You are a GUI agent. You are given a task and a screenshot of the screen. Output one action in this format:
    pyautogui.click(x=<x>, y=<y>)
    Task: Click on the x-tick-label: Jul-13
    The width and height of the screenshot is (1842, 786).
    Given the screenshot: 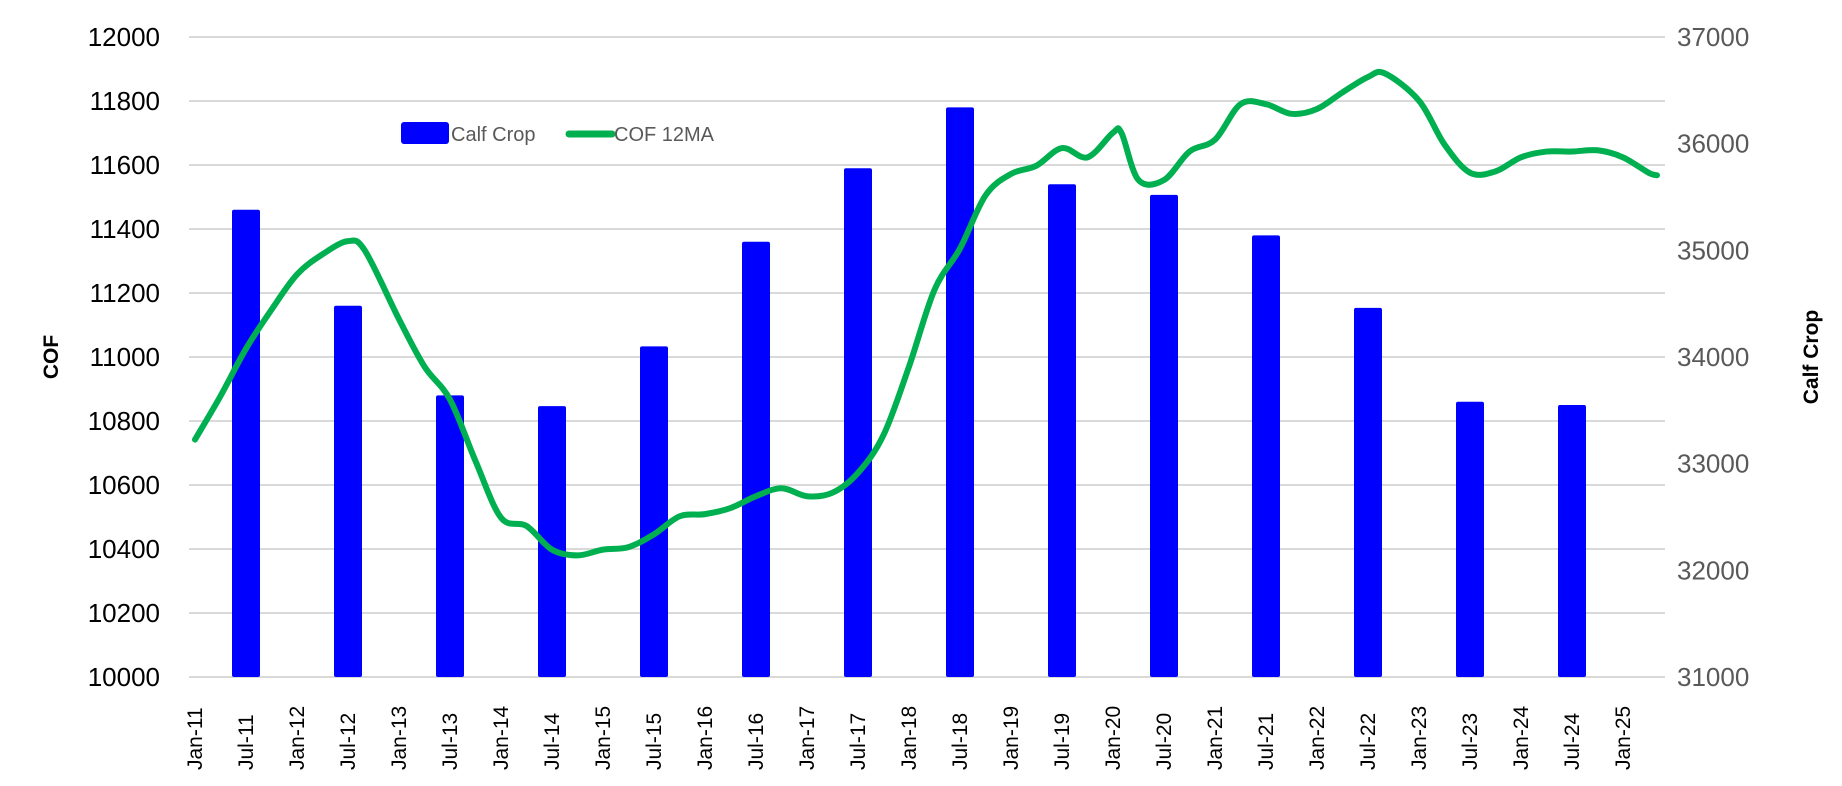 What is the action you would take?
    pyautogui.click(x=450, y=741)
    